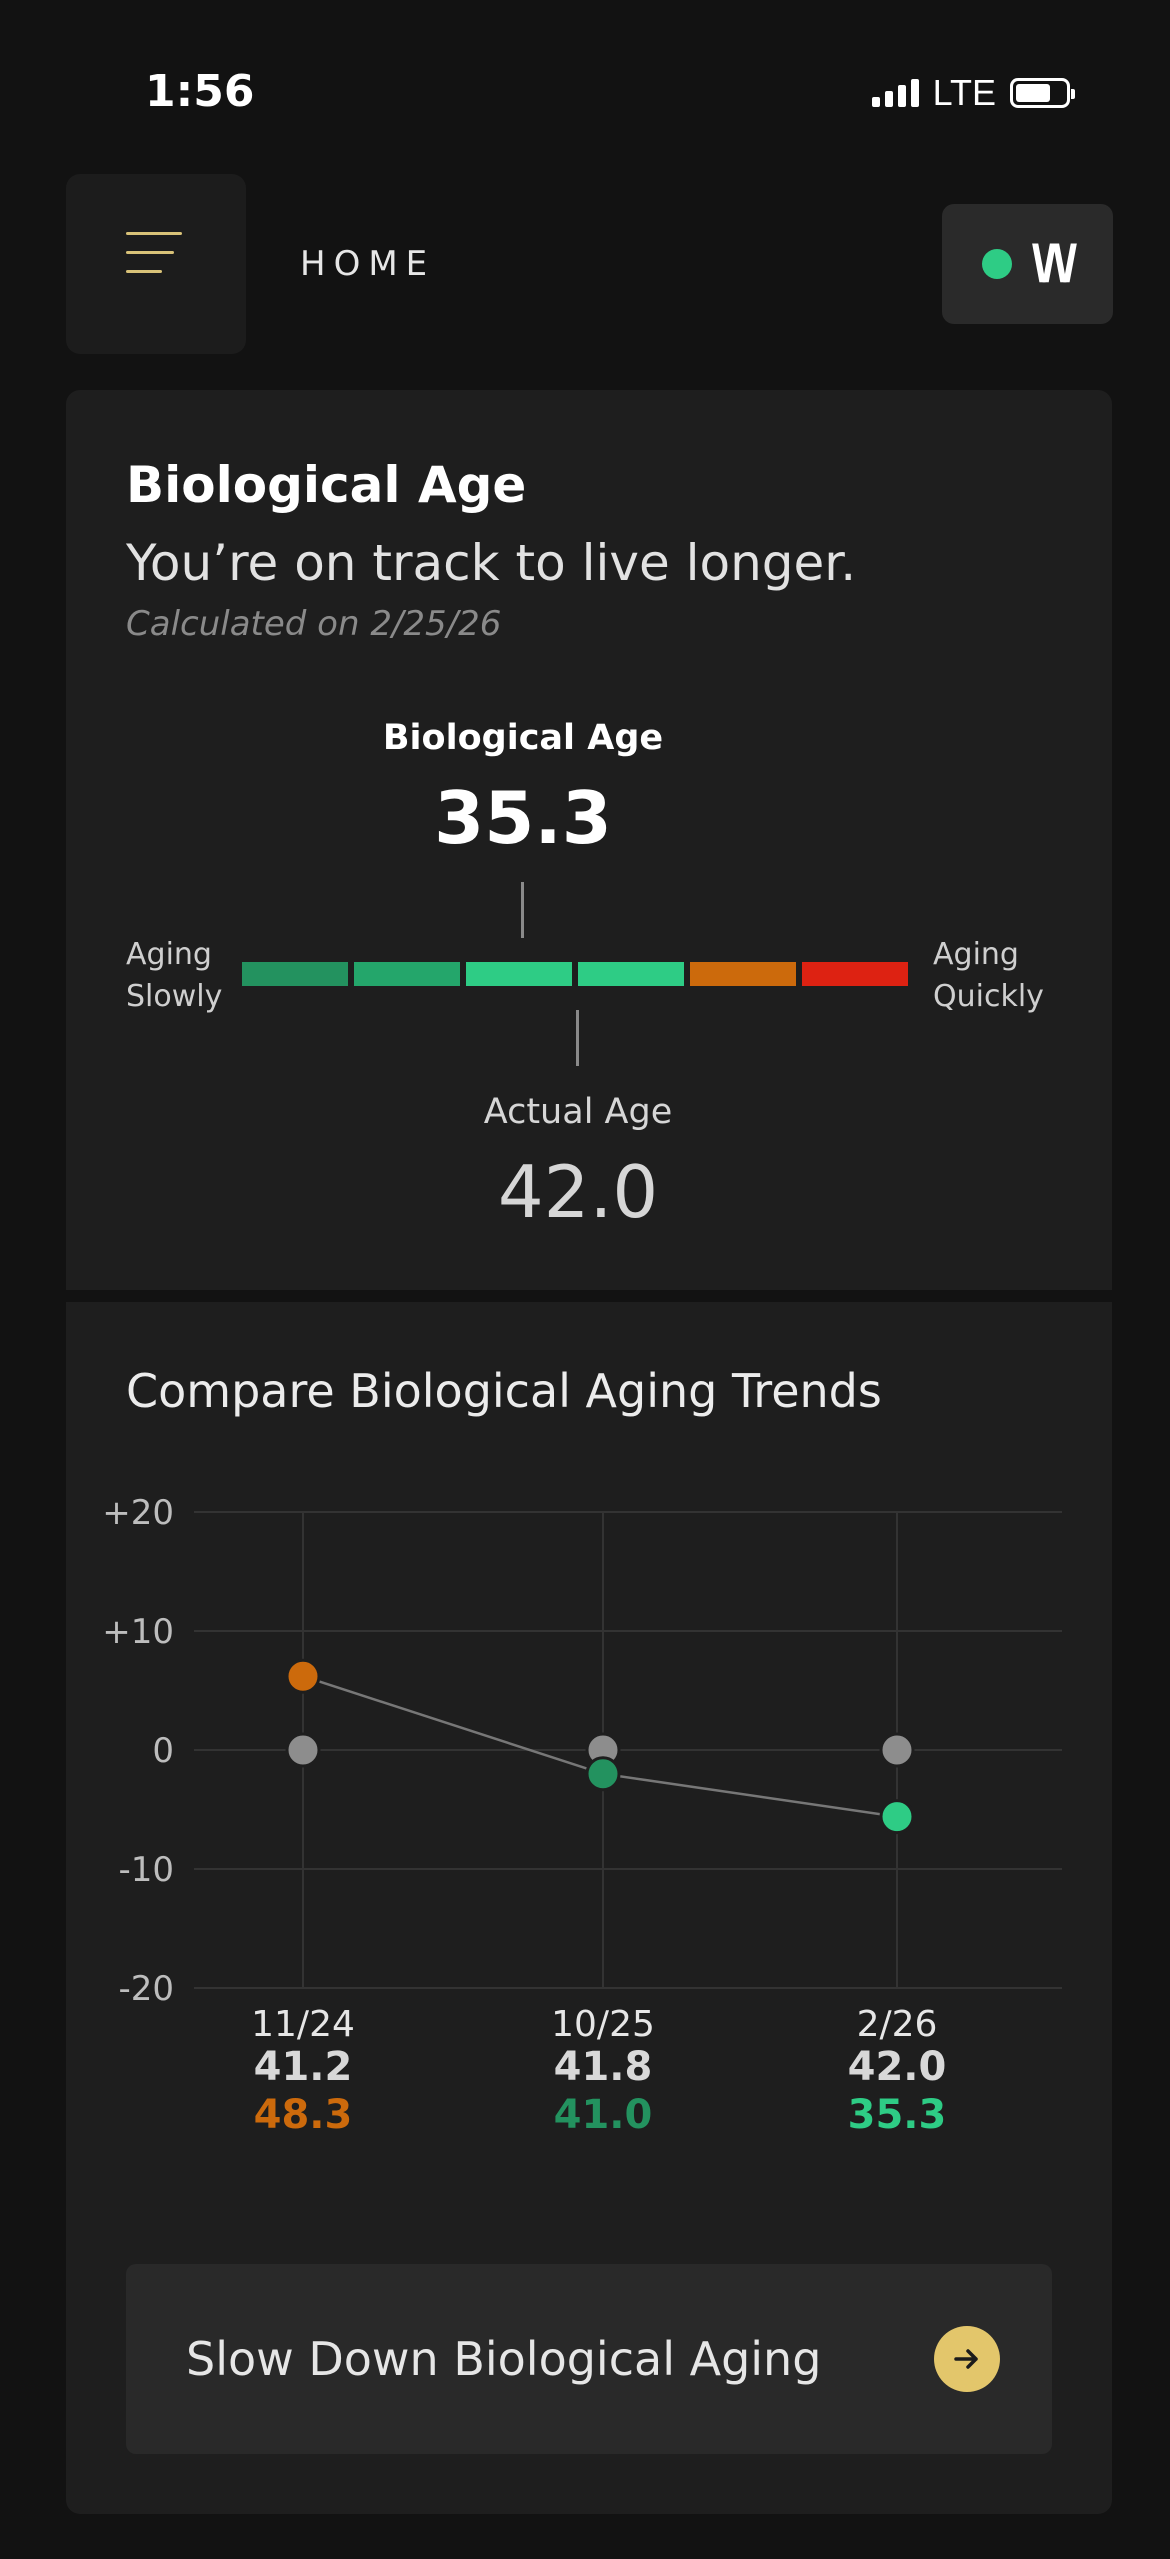  What do you see at coordinates (504, 1391) in the screenshot?
I see `trends-title: Compare Biological Aging Trends` at bounding box center [504, 1391].